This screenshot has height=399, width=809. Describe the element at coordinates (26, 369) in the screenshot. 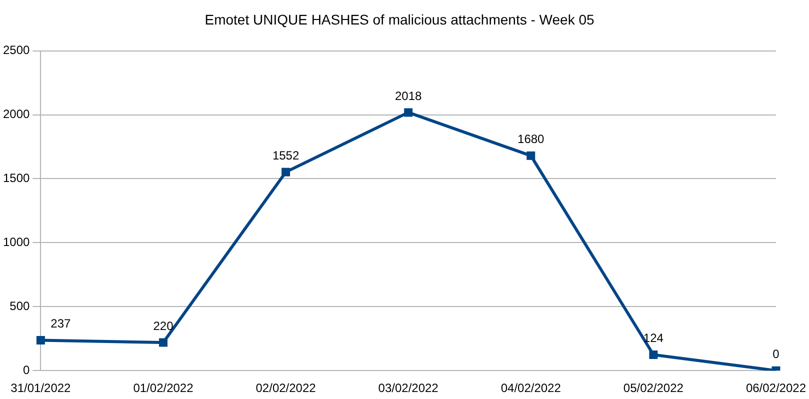

I see `y-tick-label: 0` at that location.